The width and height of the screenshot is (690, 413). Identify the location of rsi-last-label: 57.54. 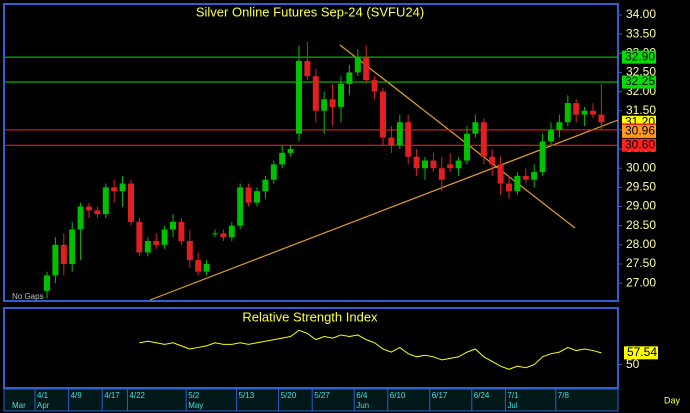
(642, 352).